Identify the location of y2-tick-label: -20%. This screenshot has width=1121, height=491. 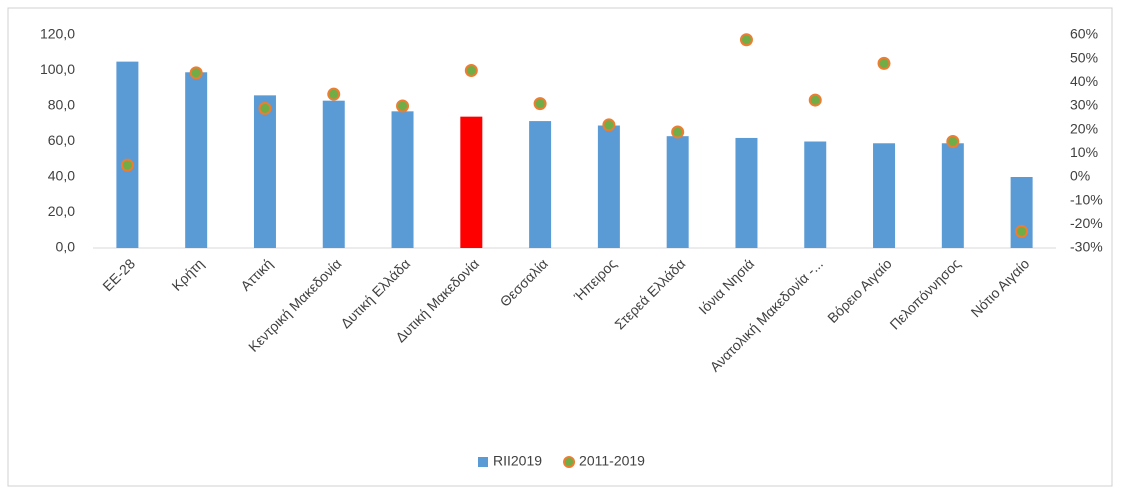
(1086, 223).